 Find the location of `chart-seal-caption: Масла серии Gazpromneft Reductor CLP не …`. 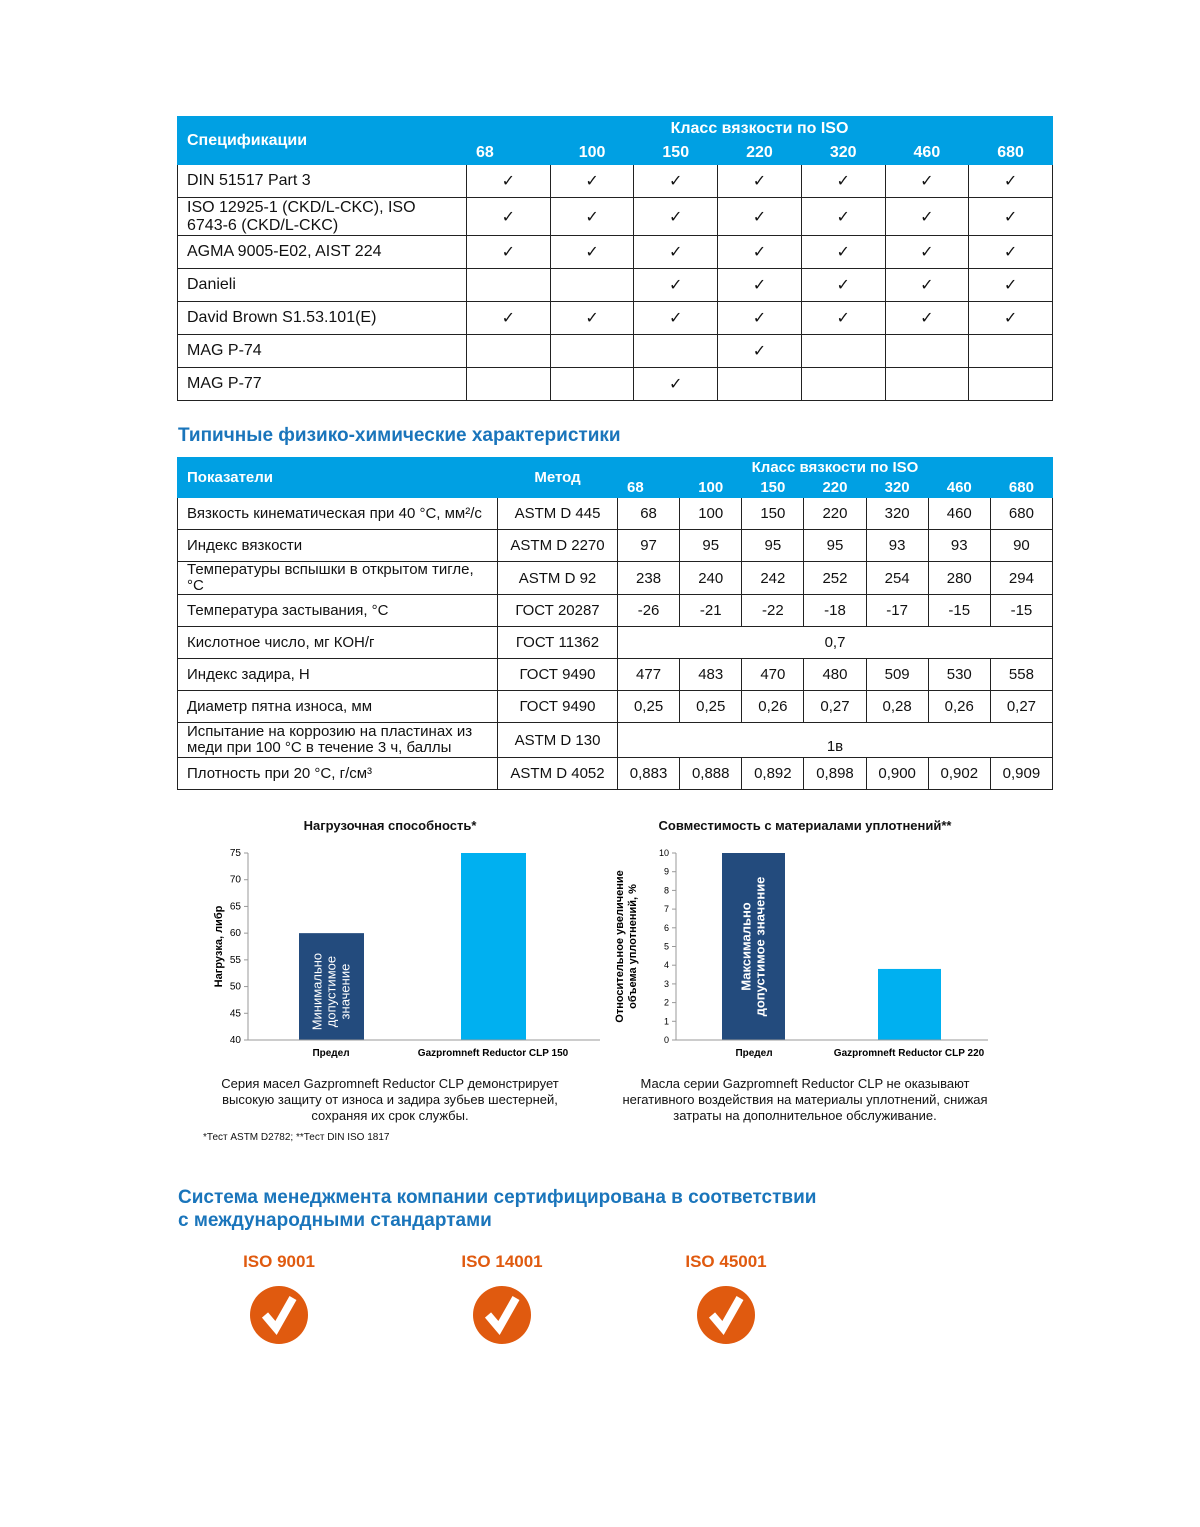

chart-seal-caption: Масла серии Gazpromneft Reductor CLP не … is located at coordinates (805, 1099).